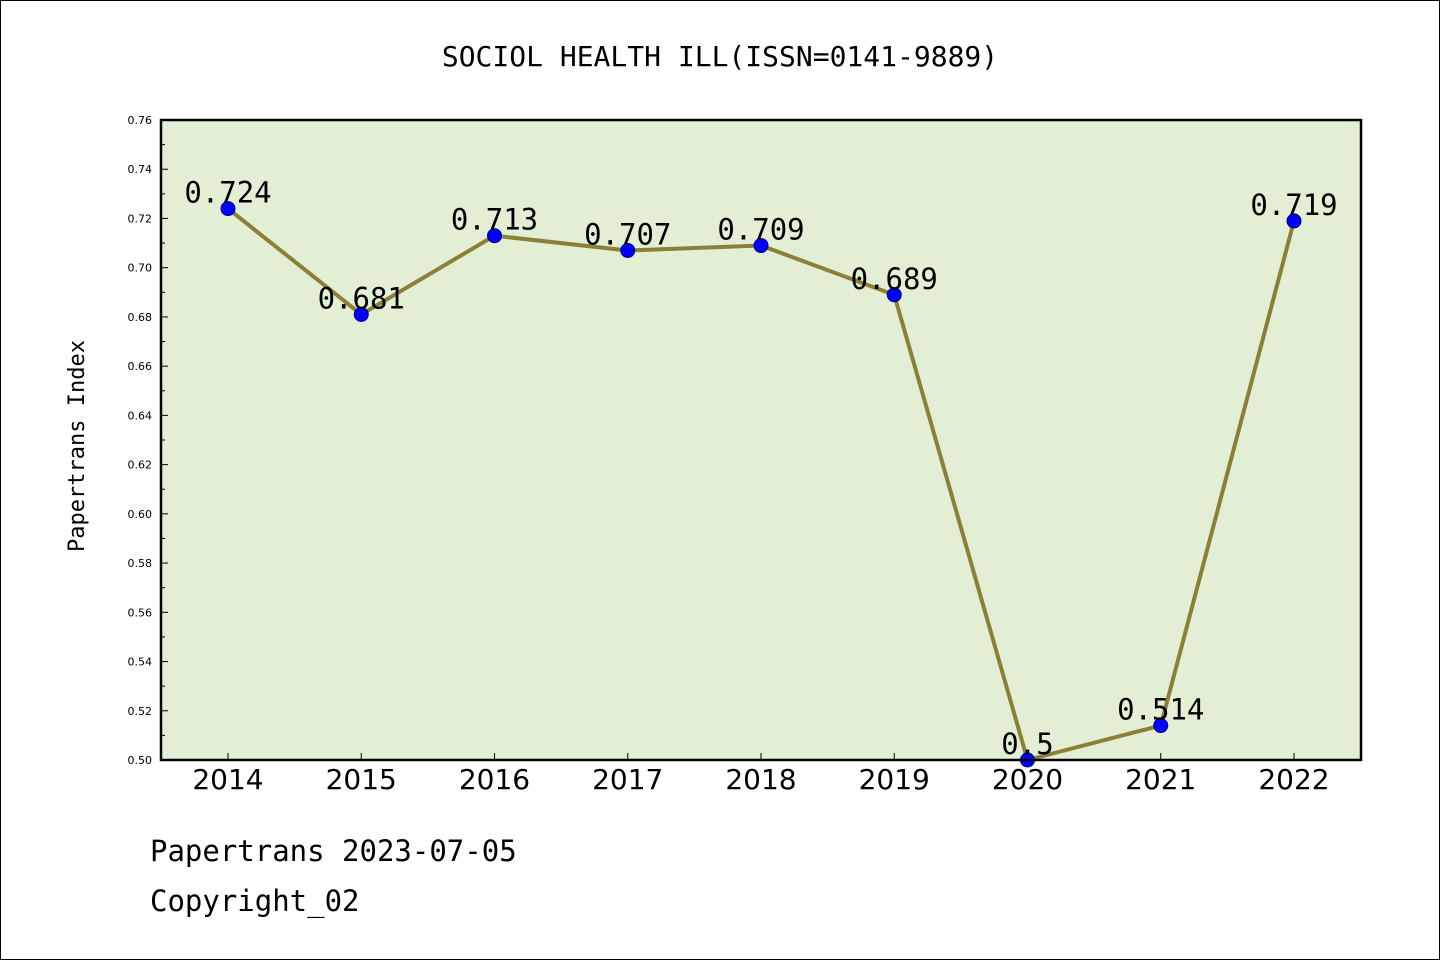  Describe the element at coordinates (140, 465) in the screenshot. I see `y-tick-label: 0.62` at that location.